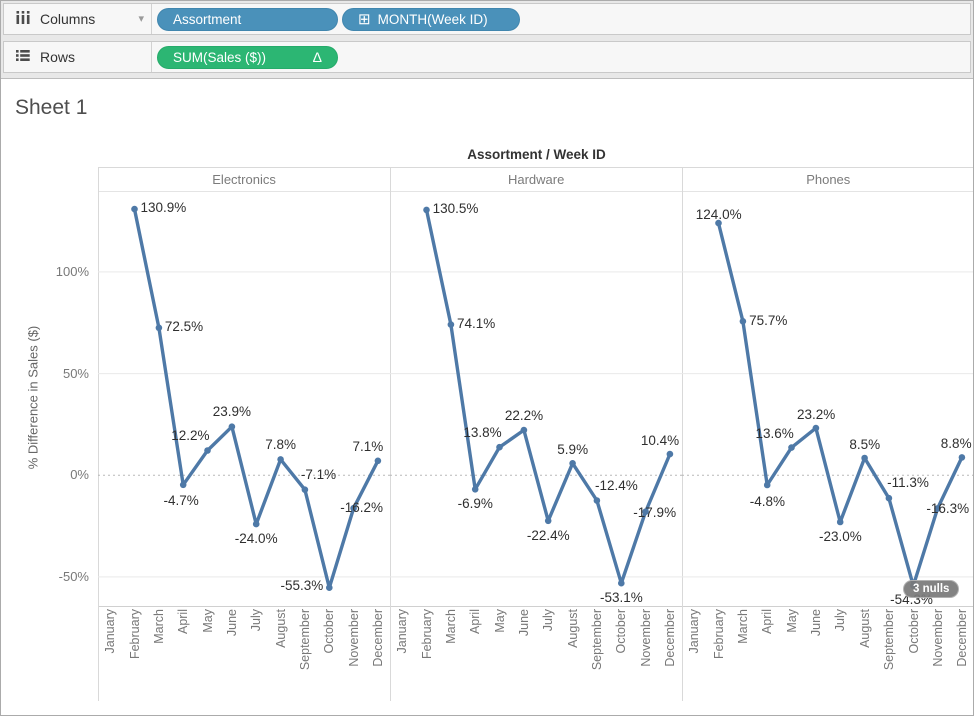 This screenshot has width=974, height=716. I want to click on columns-pill-area: Assortment ⊞ MONTH(Week ID), so click(336, 19).